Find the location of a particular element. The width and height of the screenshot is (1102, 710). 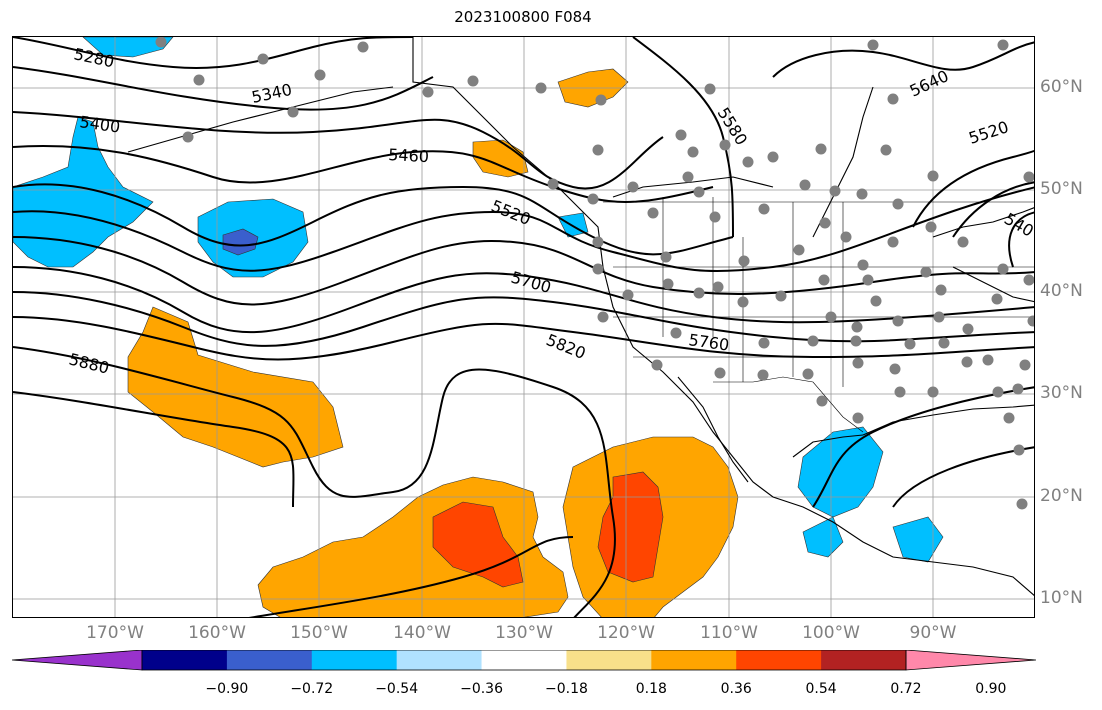

contour-label: 5640 is located at coordinates (929, 83).